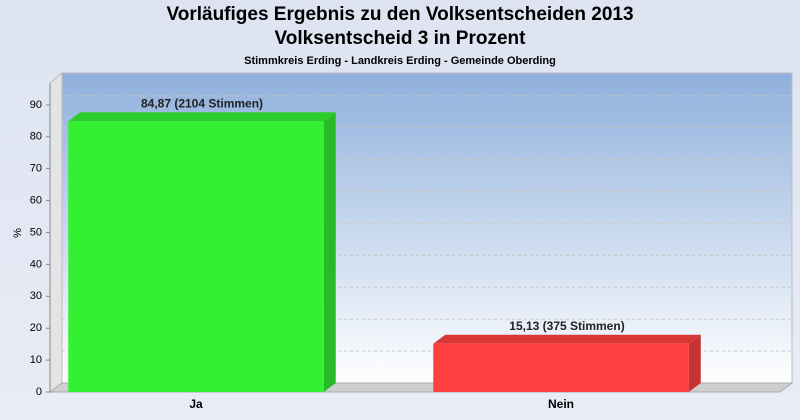  Describe the element at coordinates (36, 201) in the screenshot. I see `y-tick-label: 60` at that location.